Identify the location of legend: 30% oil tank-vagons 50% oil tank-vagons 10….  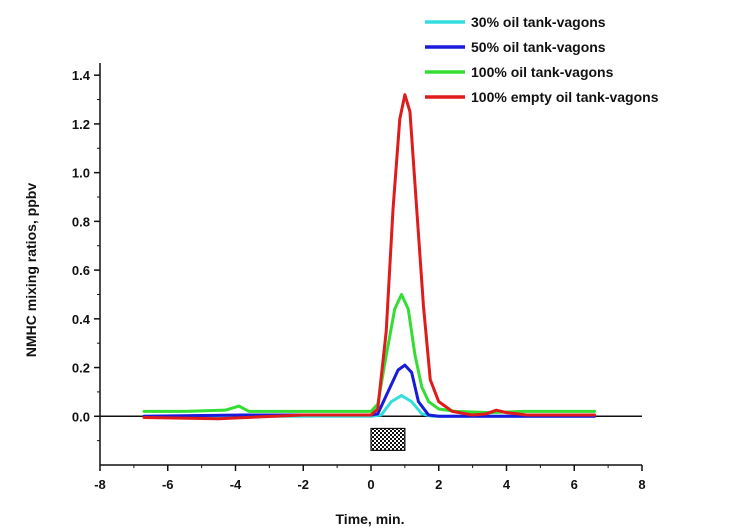
(542, 59).